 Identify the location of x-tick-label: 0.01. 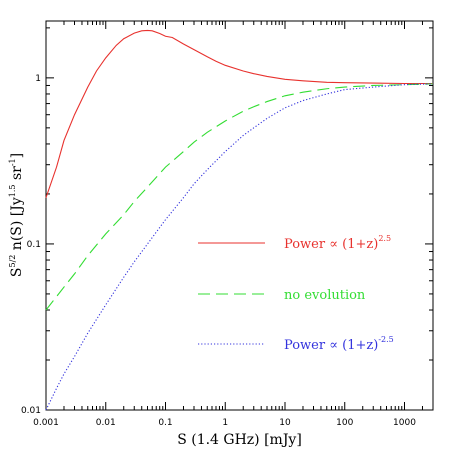
(106, 423).